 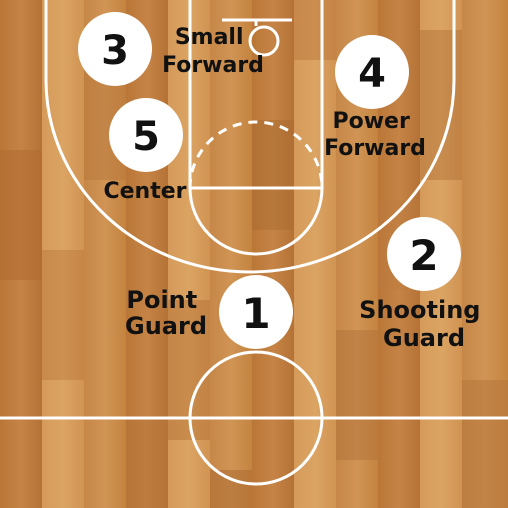 I want to click on player-number-3: 3, so click(x=115, y=51).